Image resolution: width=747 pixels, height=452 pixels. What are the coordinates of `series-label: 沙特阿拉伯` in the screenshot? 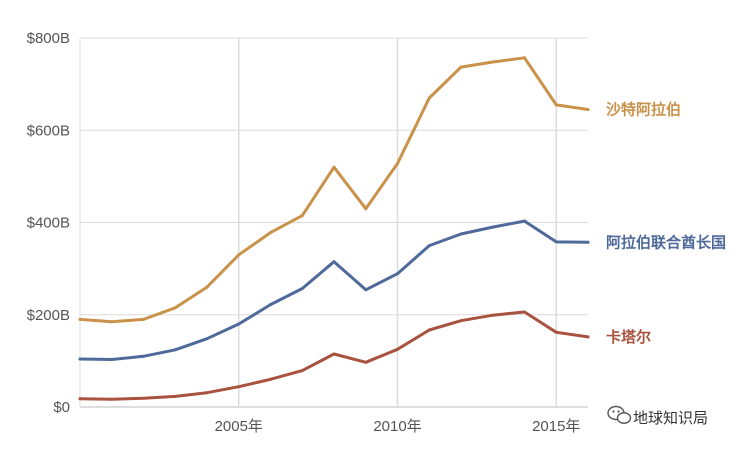 It's located at (643, 109).